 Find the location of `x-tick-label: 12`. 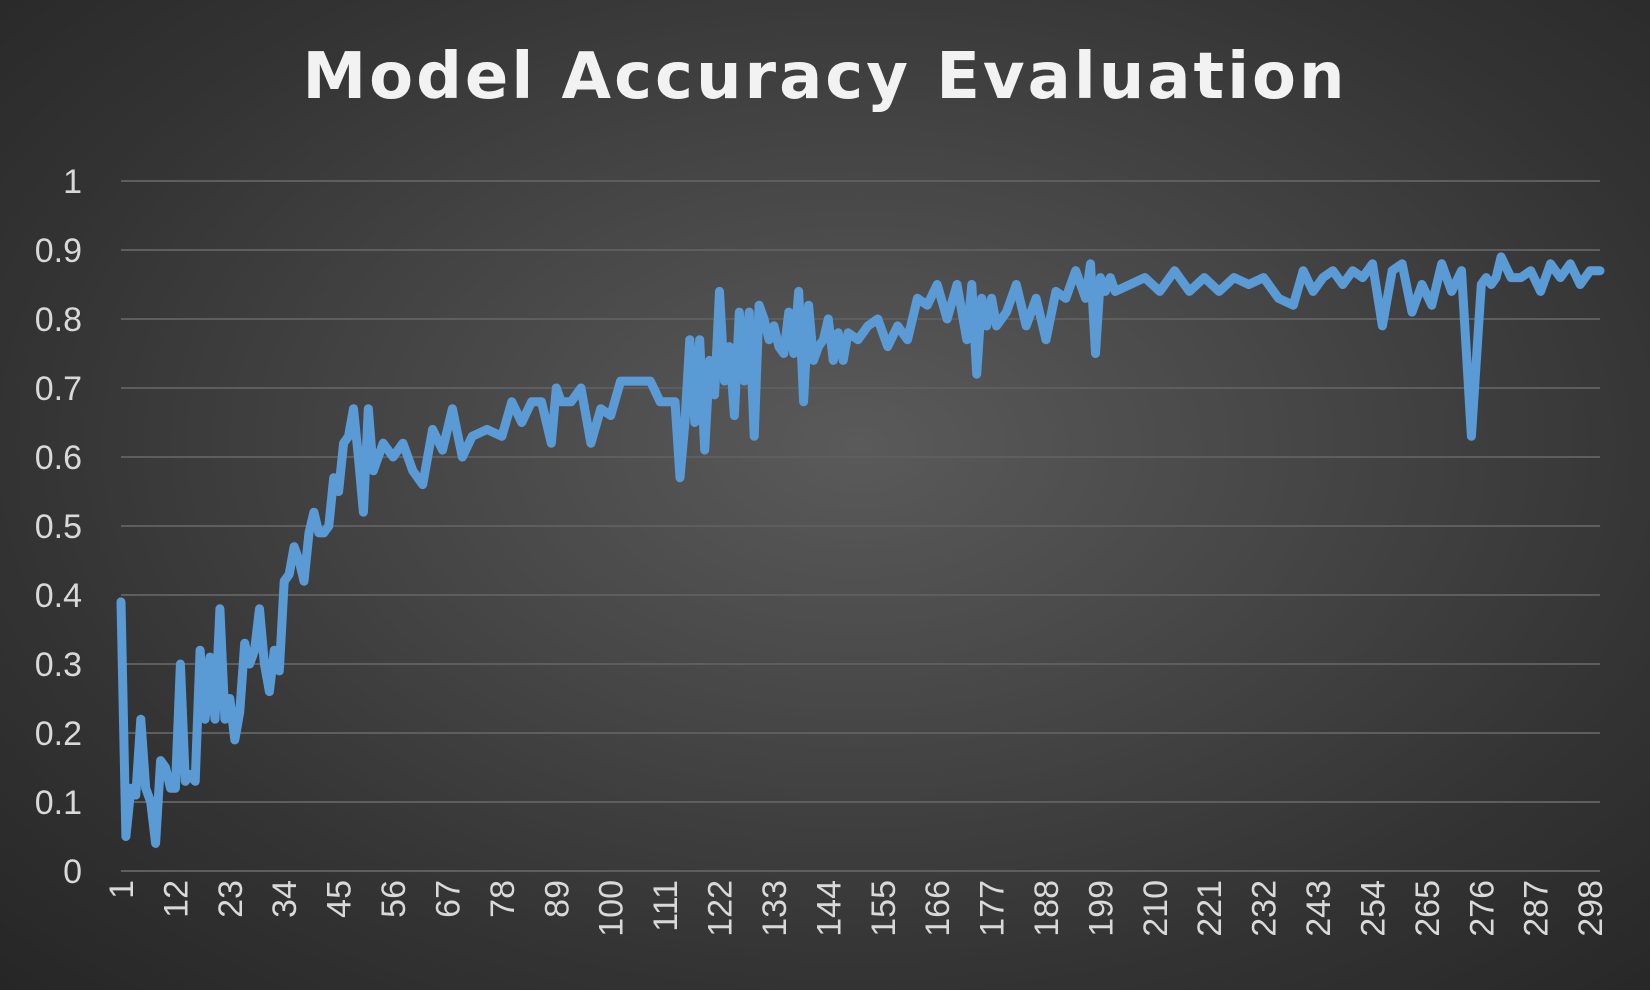

x-tick-label: 12 is located at coordinates (176, 899).